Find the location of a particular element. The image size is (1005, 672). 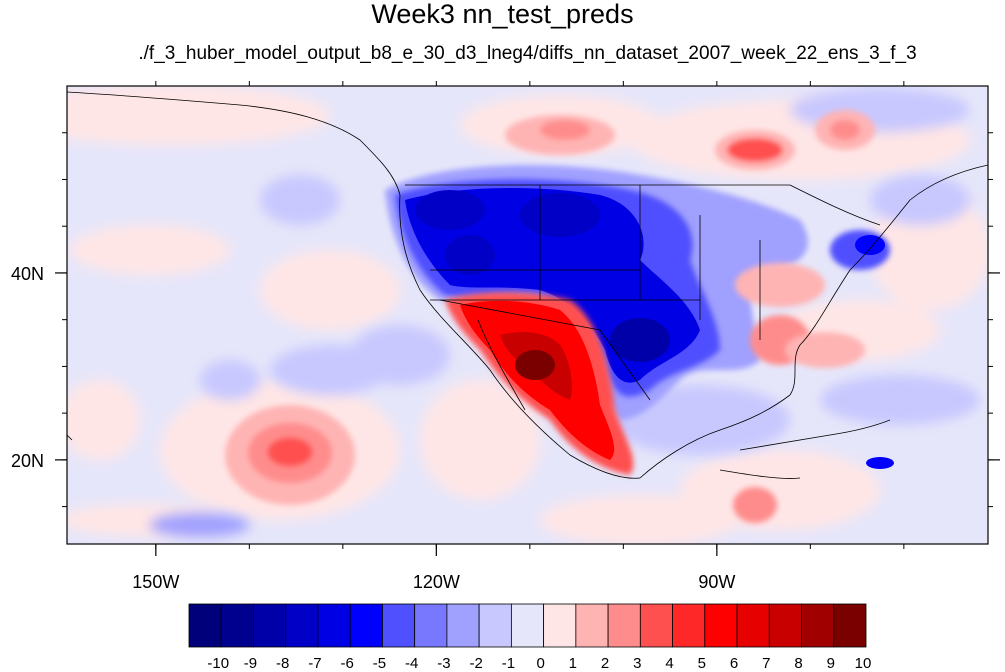

colorbar-label: 5 is located at coordinates (702, 663).